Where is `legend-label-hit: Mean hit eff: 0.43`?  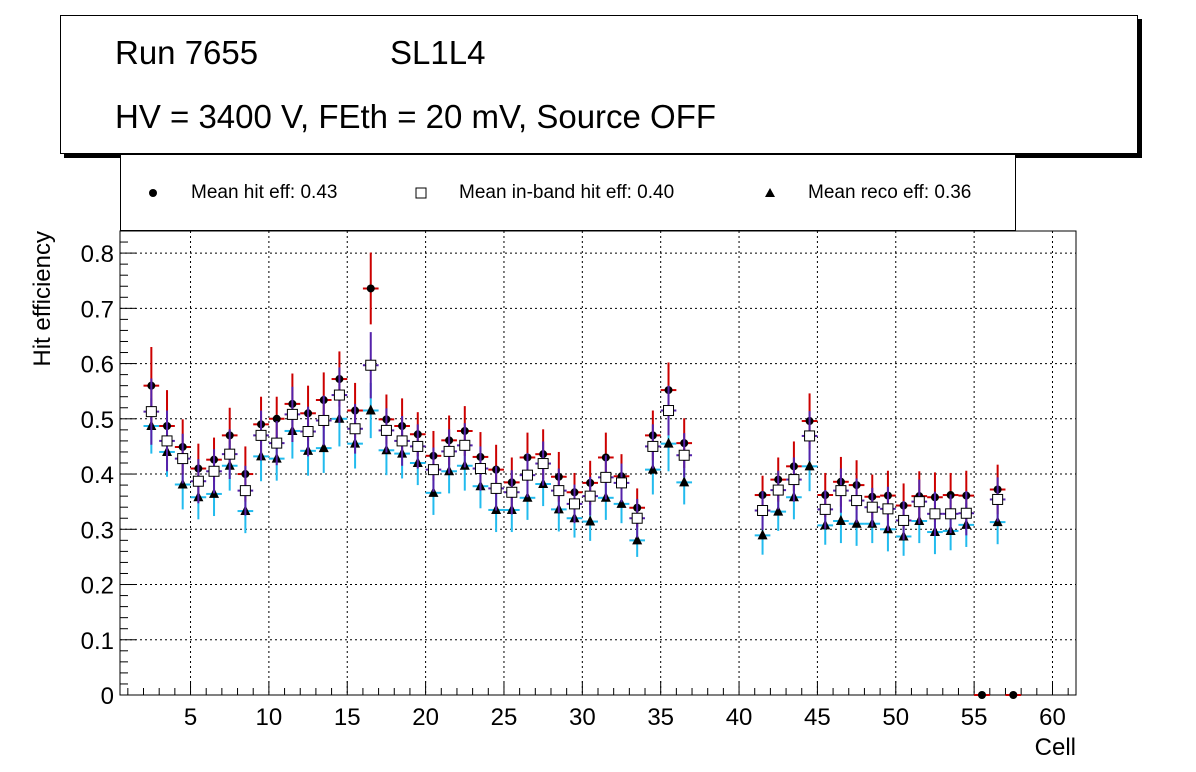
legend-label-hit: Mean hit eff: 0.43 is located at coordinates (264, 192).